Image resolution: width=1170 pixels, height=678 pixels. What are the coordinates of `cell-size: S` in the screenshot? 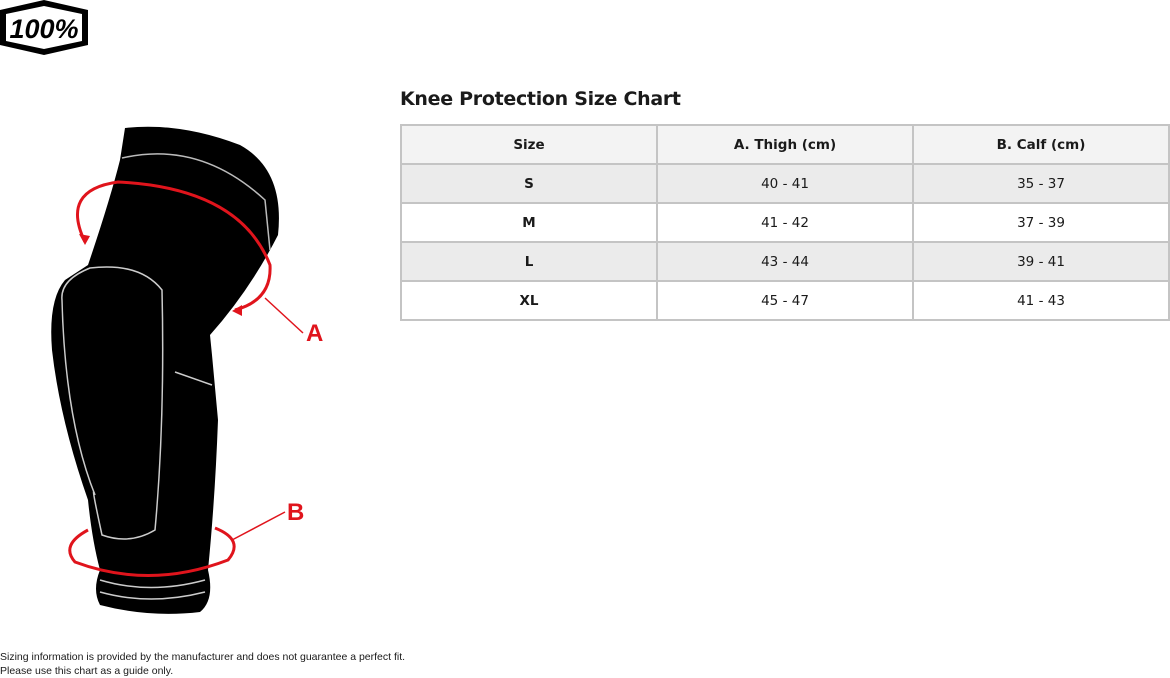 It's located at (529, 183).